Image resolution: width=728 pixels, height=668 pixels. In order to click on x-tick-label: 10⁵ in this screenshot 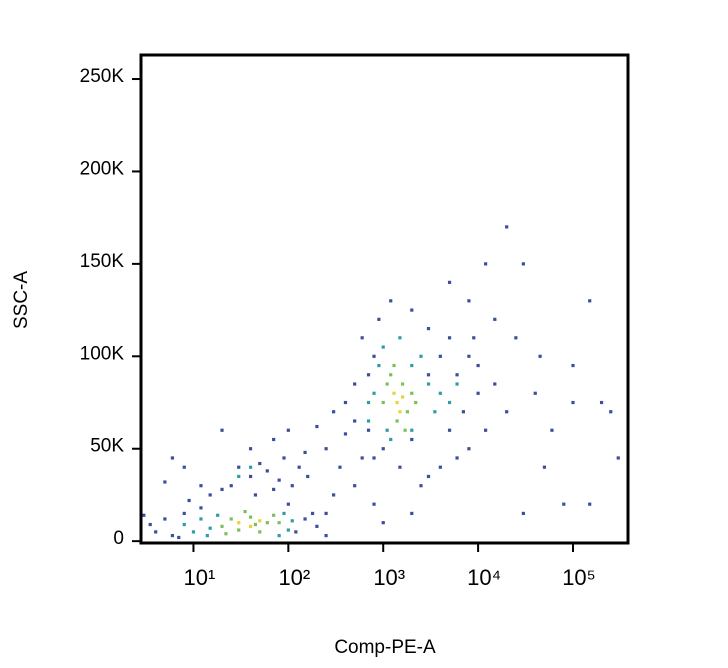, I will do `click(579, 577)`.